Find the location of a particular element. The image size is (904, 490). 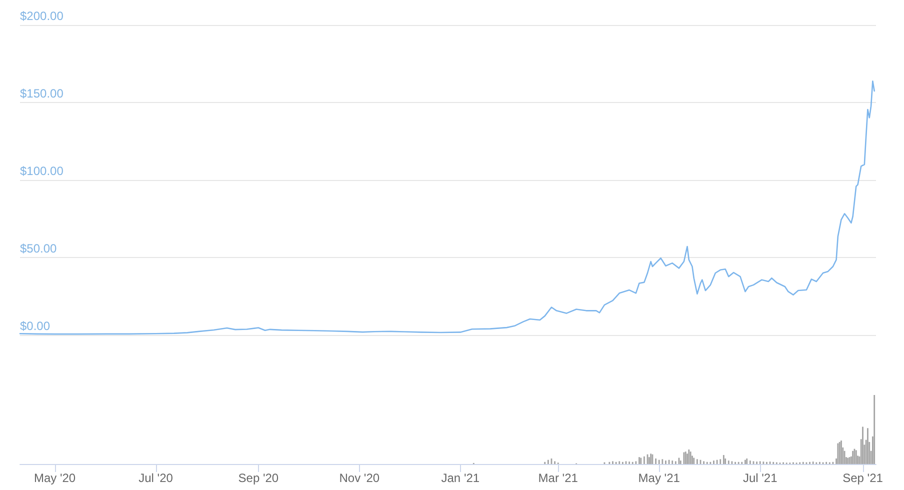

x-tick-label: Sep '21 is located at coordinates (863, 478).